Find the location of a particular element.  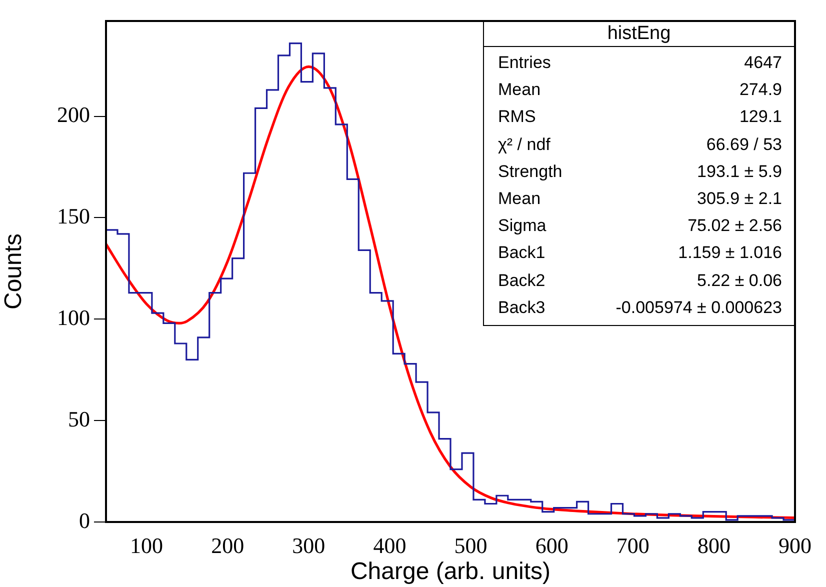

x-tick-label: 100 is located at coordinates (147, 545).